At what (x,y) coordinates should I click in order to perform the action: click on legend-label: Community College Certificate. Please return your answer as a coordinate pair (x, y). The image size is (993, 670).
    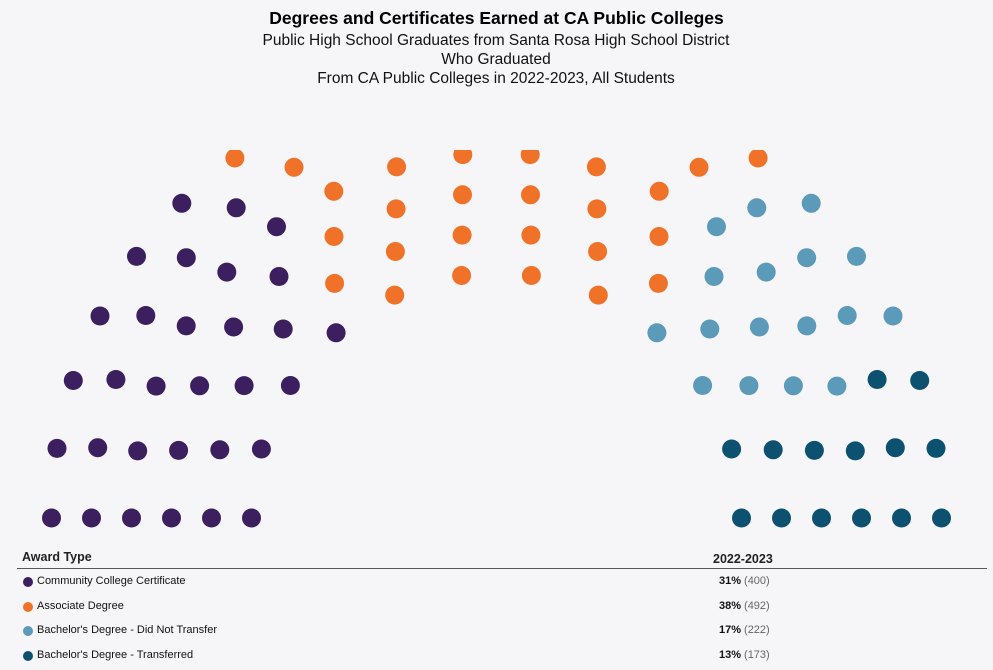
    Looking at the image, I should click on (111, 581).